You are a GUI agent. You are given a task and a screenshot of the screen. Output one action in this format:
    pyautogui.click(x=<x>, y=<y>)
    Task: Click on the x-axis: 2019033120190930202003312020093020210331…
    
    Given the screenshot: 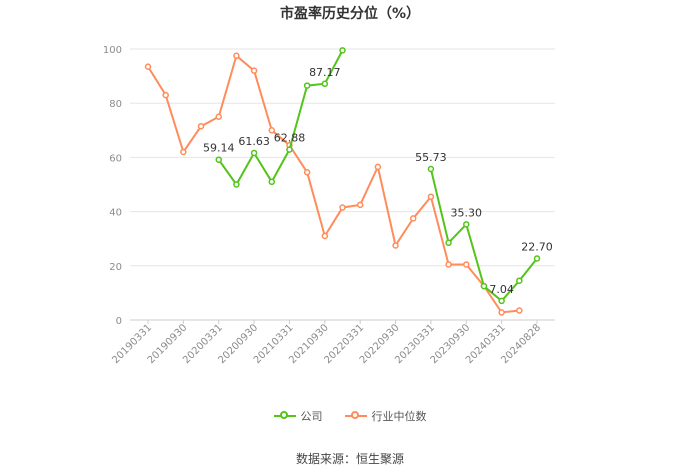 What is the action you would take?
    pyautogui.click(x=332, y=342)
    